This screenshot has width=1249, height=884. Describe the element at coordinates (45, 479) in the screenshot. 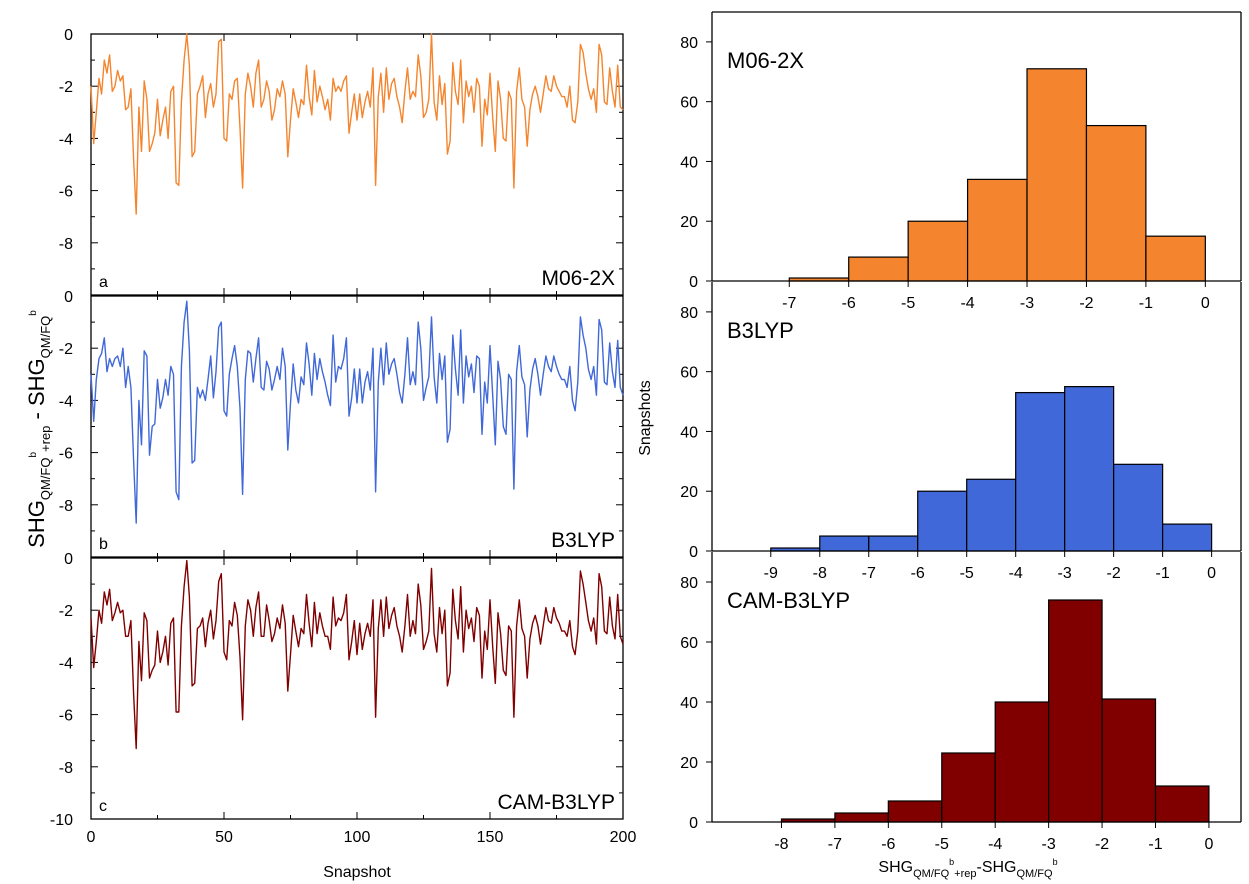

I see `ylabel-sub-1: QM/FQ` at that location.